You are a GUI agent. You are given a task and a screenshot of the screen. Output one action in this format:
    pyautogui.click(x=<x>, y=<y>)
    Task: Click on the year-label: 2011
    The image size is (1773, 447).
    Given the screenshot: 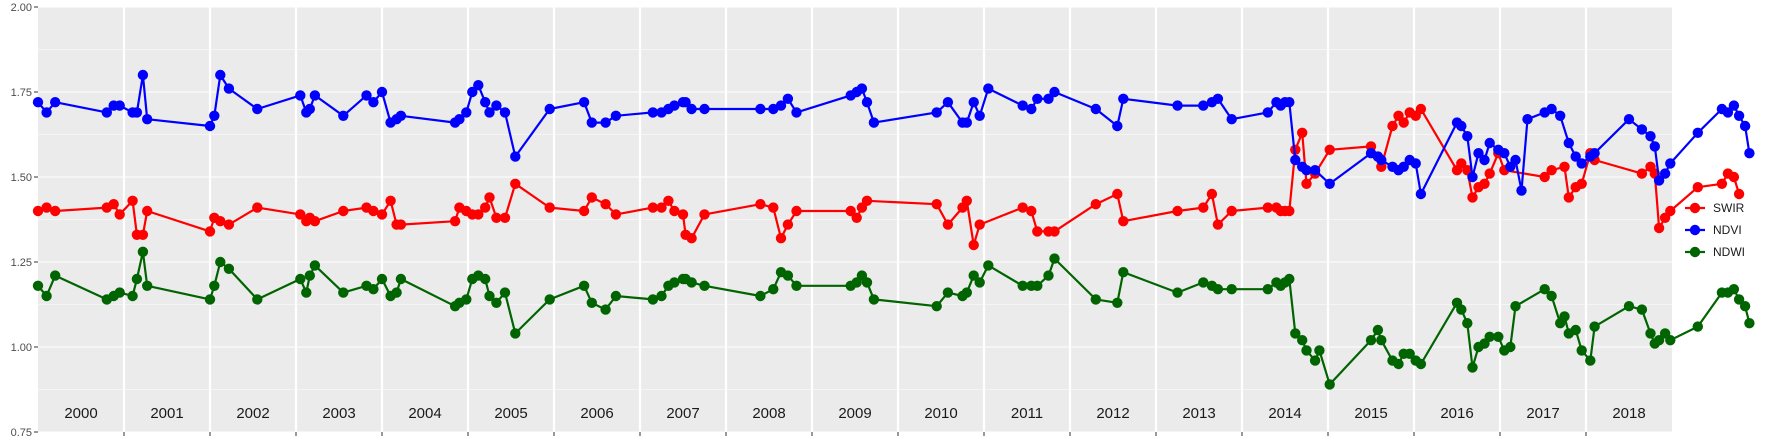 What is the action you would take?
    pyautogui.click(x=1027, y=413)
    